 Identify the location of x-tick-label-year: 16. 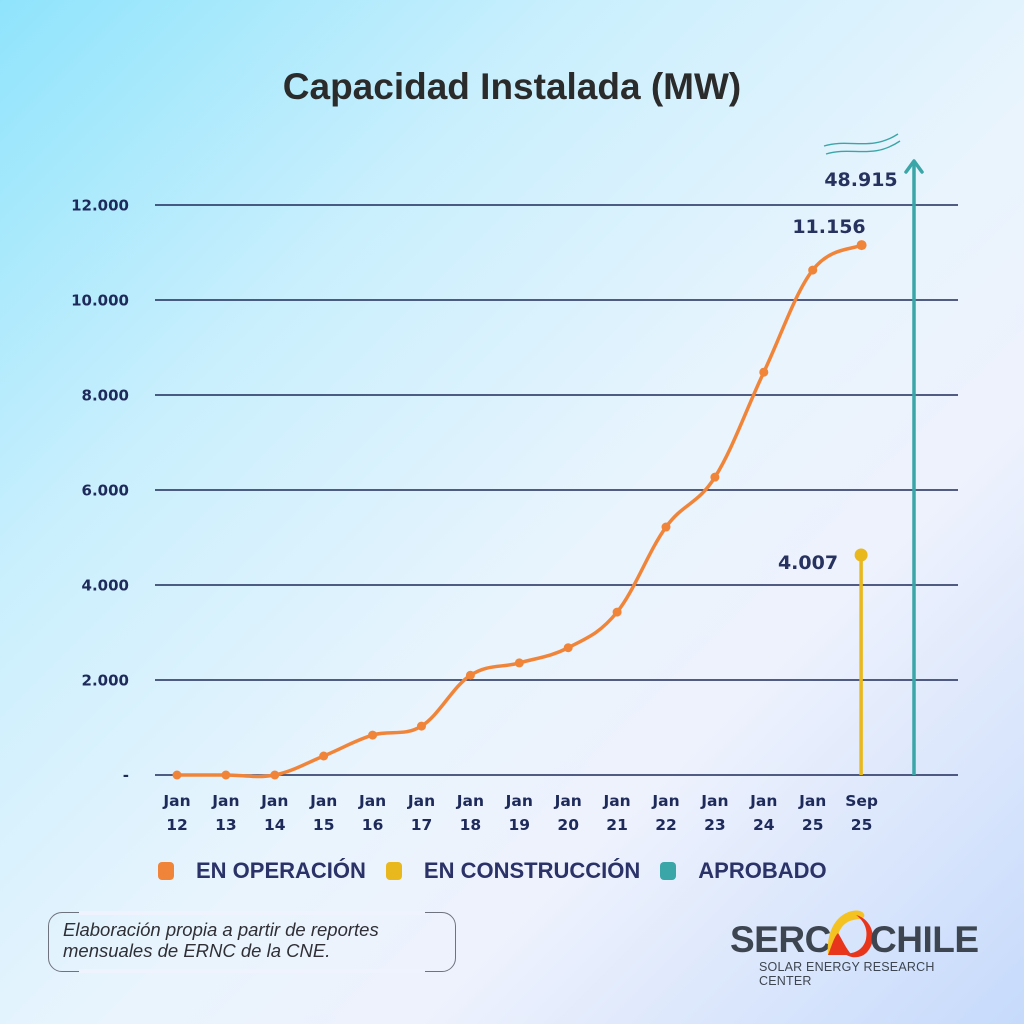
(373, 825).